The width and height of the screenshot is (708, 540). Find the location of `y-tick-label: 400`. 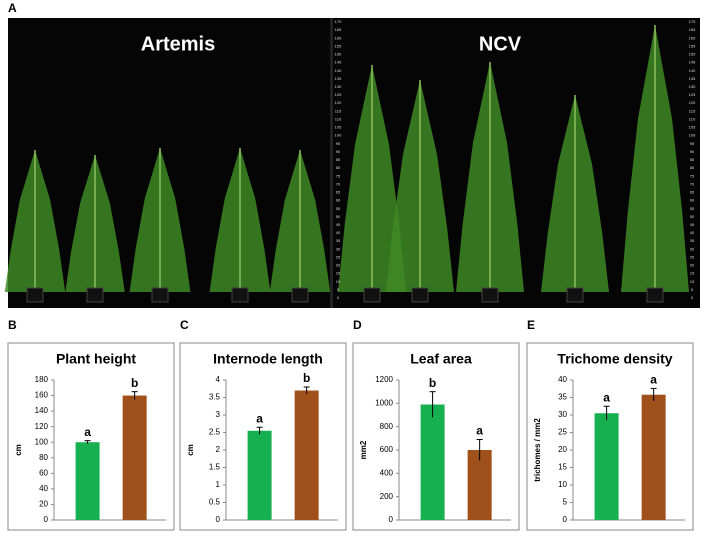

y-tick-label: 400 is located at coordinates (387, 472).